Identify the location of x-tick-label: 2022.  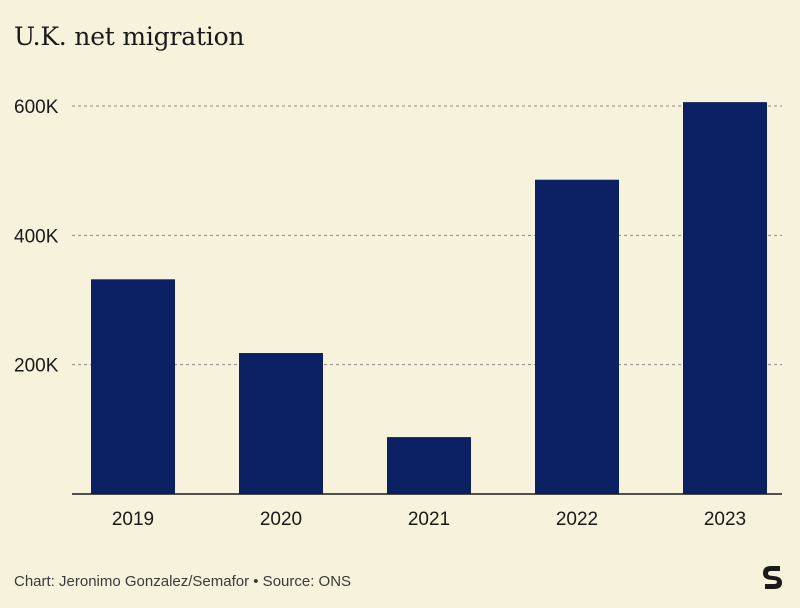
(577, 519).